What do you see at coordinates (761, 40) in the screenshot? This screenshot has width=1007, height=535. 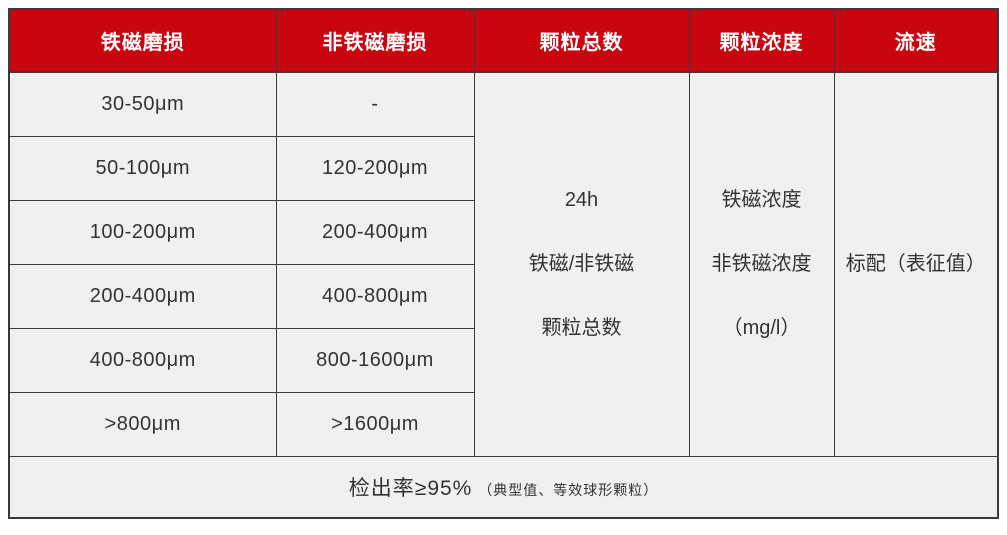 I see `column-header-particle-concentration: 颗粒浓度` at bounding box center [761, 40].